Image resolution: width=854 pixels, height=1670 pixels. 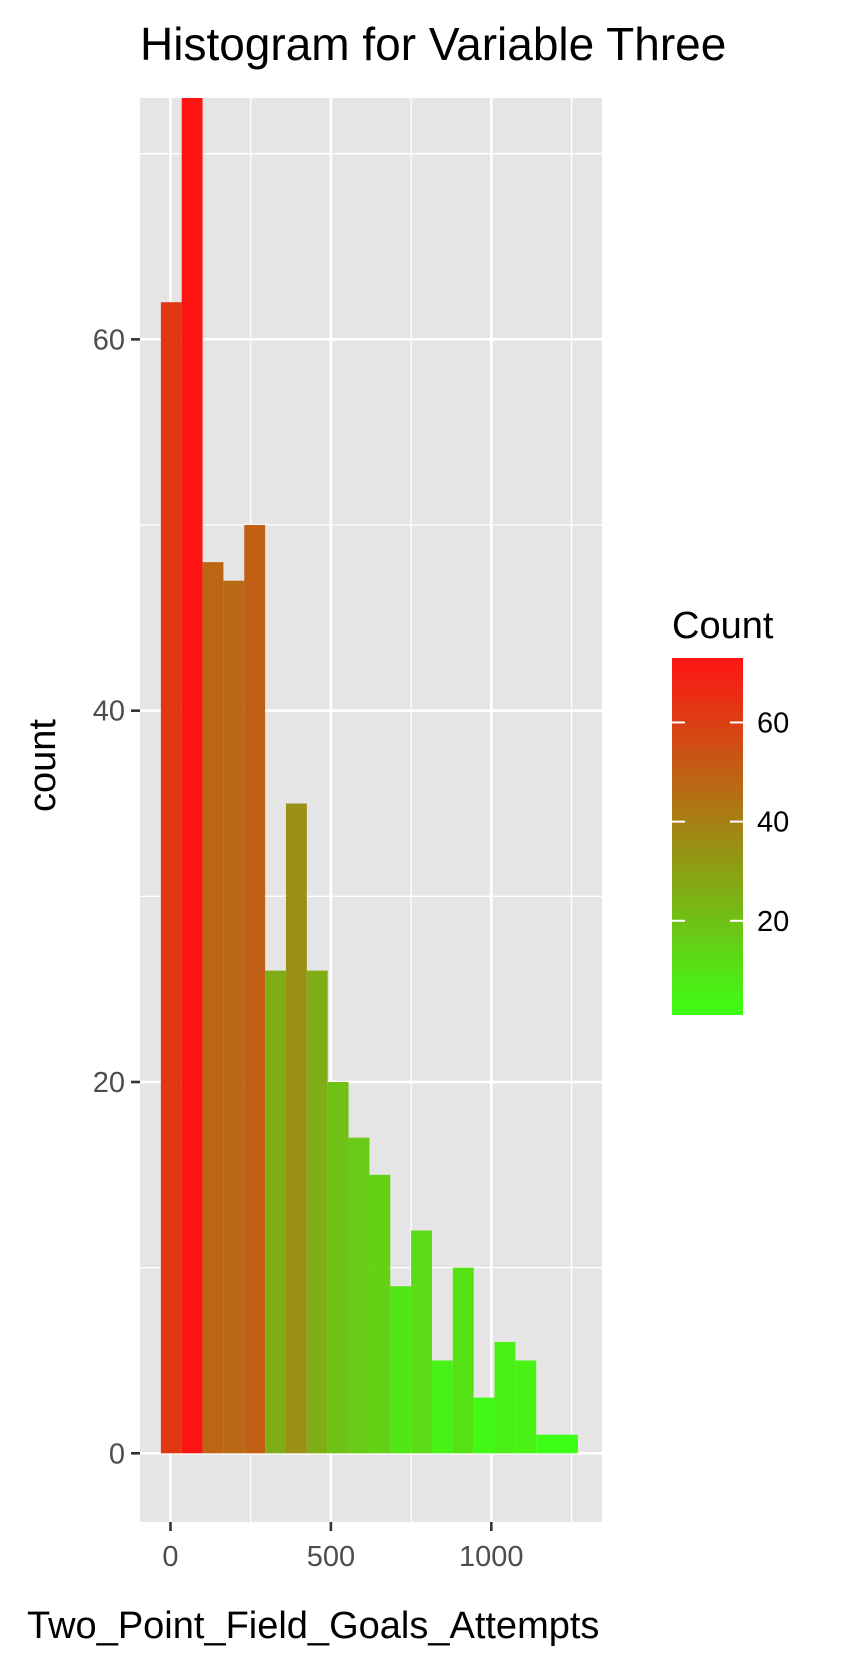 I want to click on legend-tick-label: 40, so click(x=773, y=823).